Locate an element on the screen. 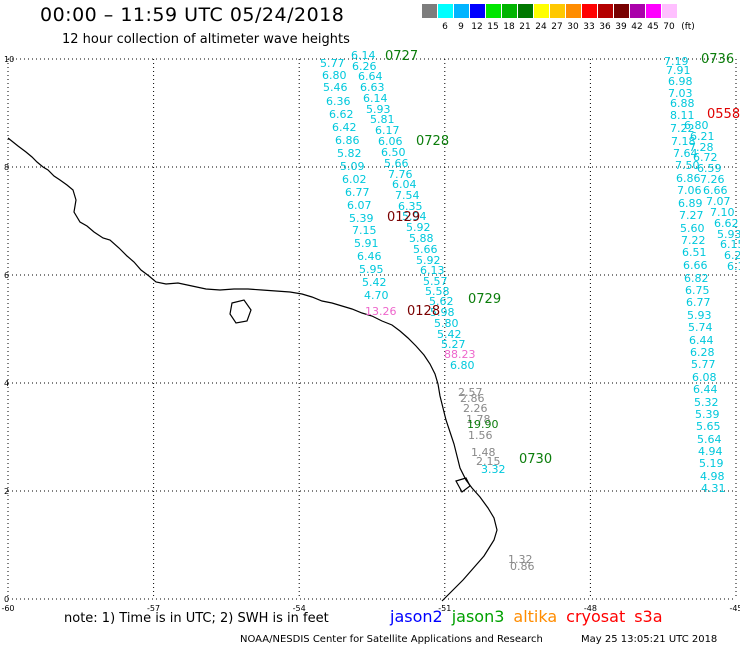  island-outline is located at coordinates (463, 485).